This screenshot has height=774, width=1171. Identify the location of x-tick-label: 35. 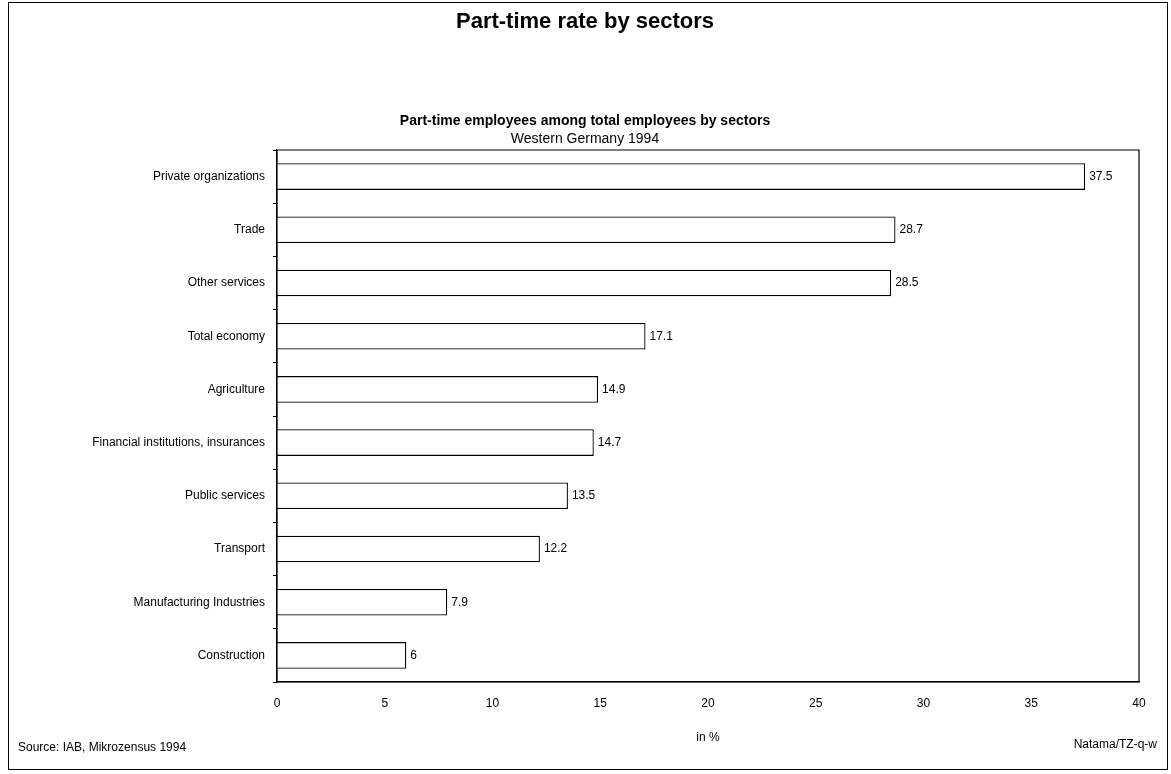
(1031, 702).